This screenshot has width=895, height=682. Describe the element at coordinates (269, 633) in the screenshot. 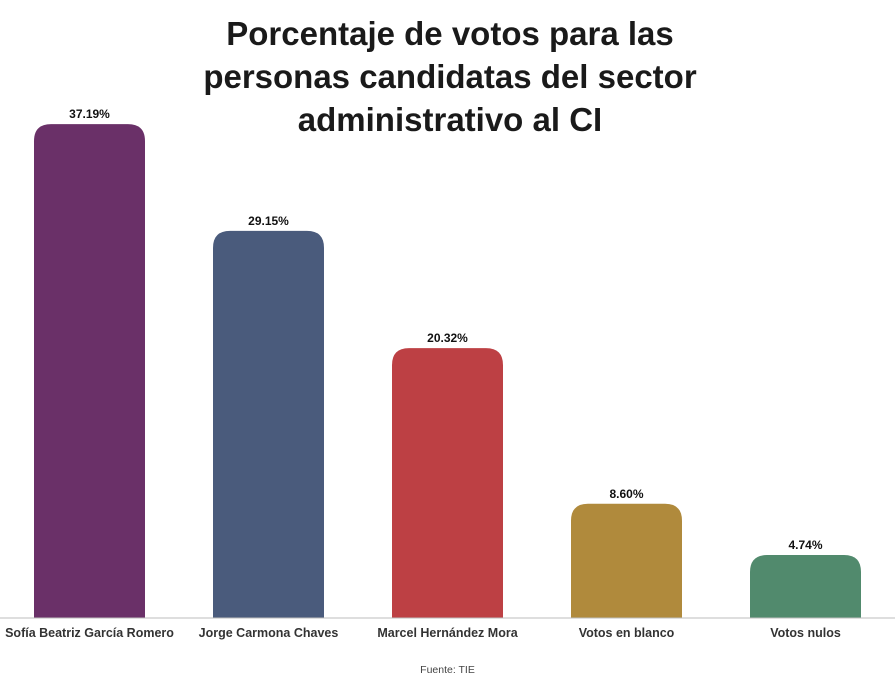

I see `category-label-2: Jorge Carmona Chaves` at that location.